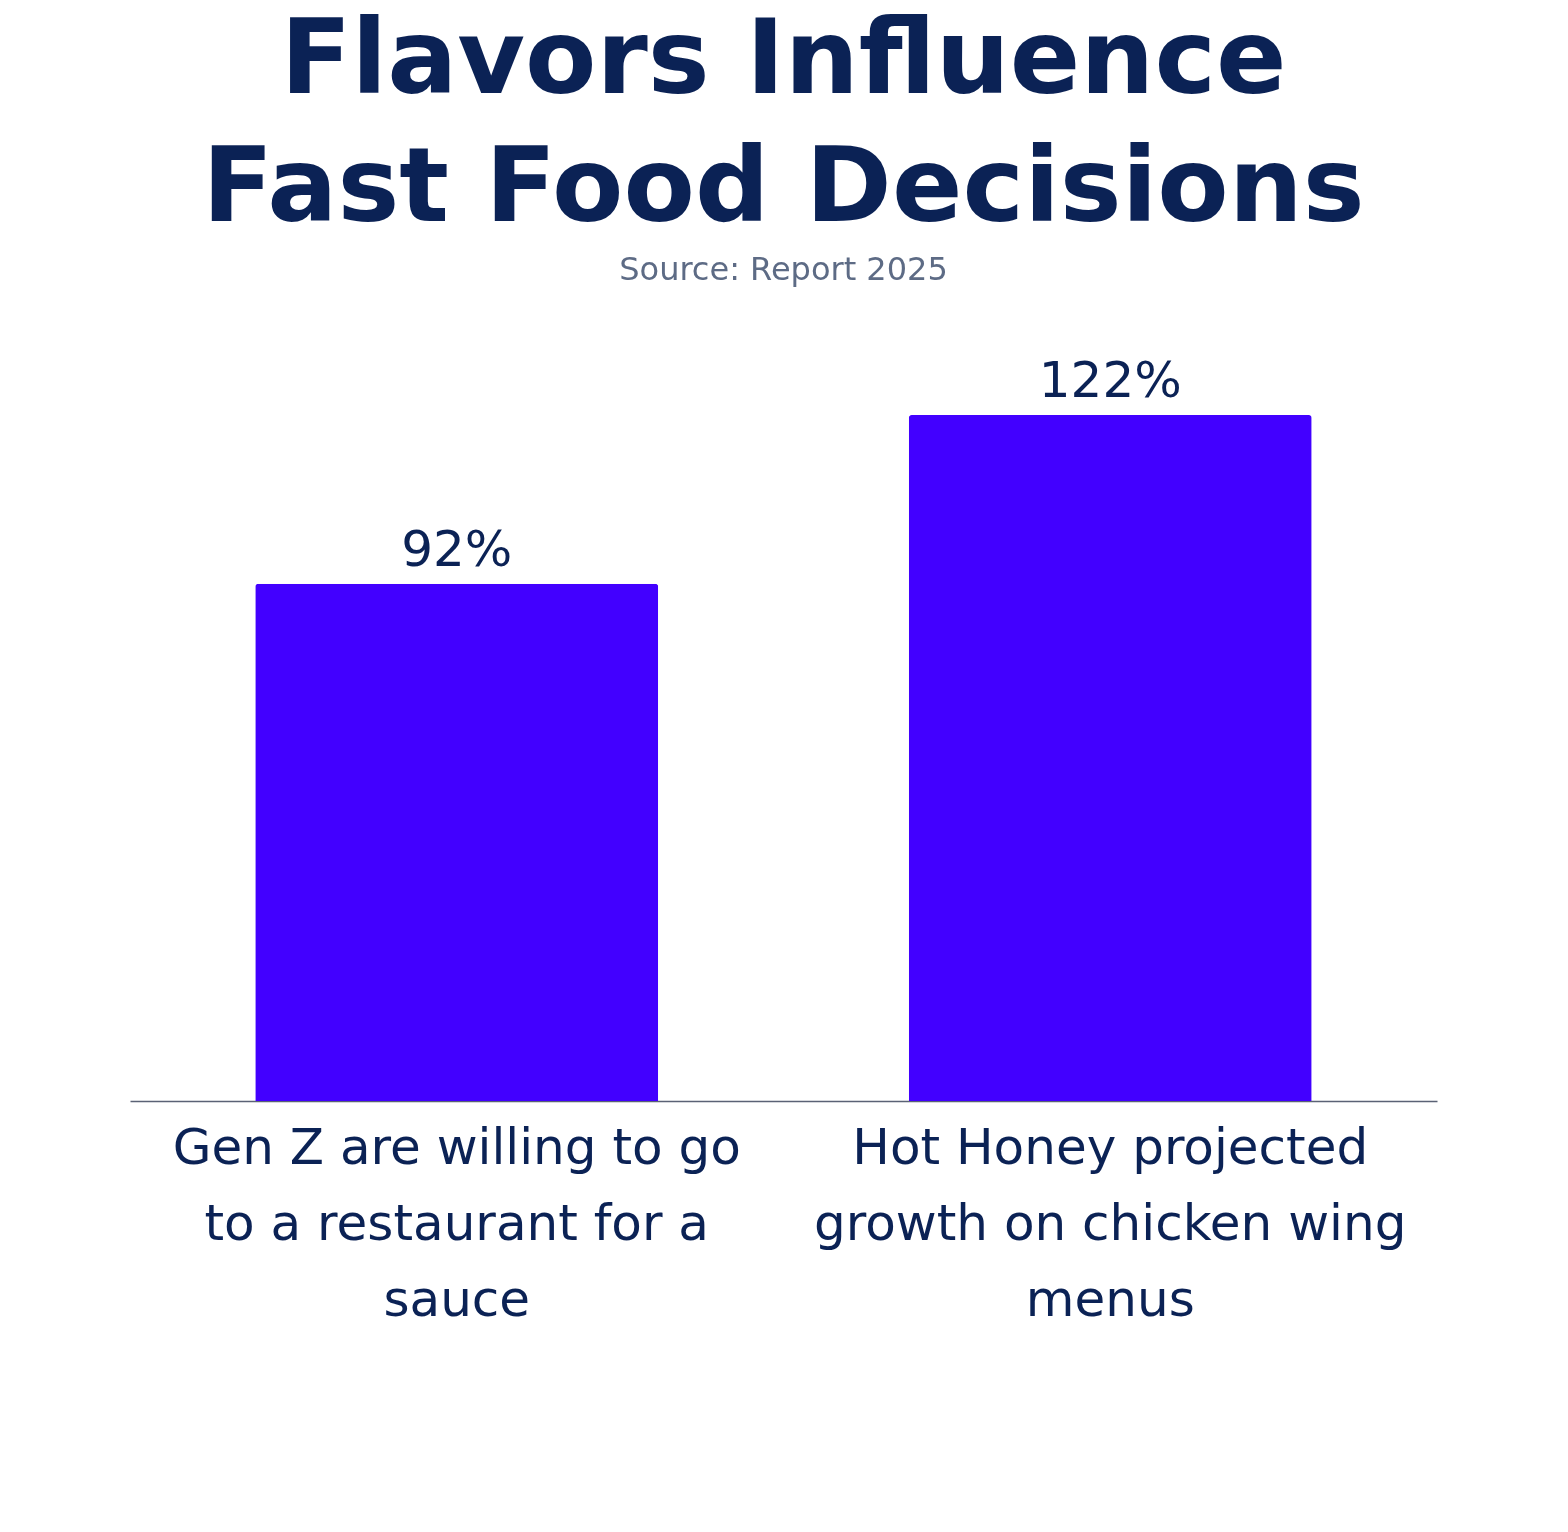 Image resolution: width=1568 pixels, height=1532 pixels. Describe the element at coordinates (783, 269) in the screenshot. I see `chart-subtitle: Source: Report 2025` at that location.